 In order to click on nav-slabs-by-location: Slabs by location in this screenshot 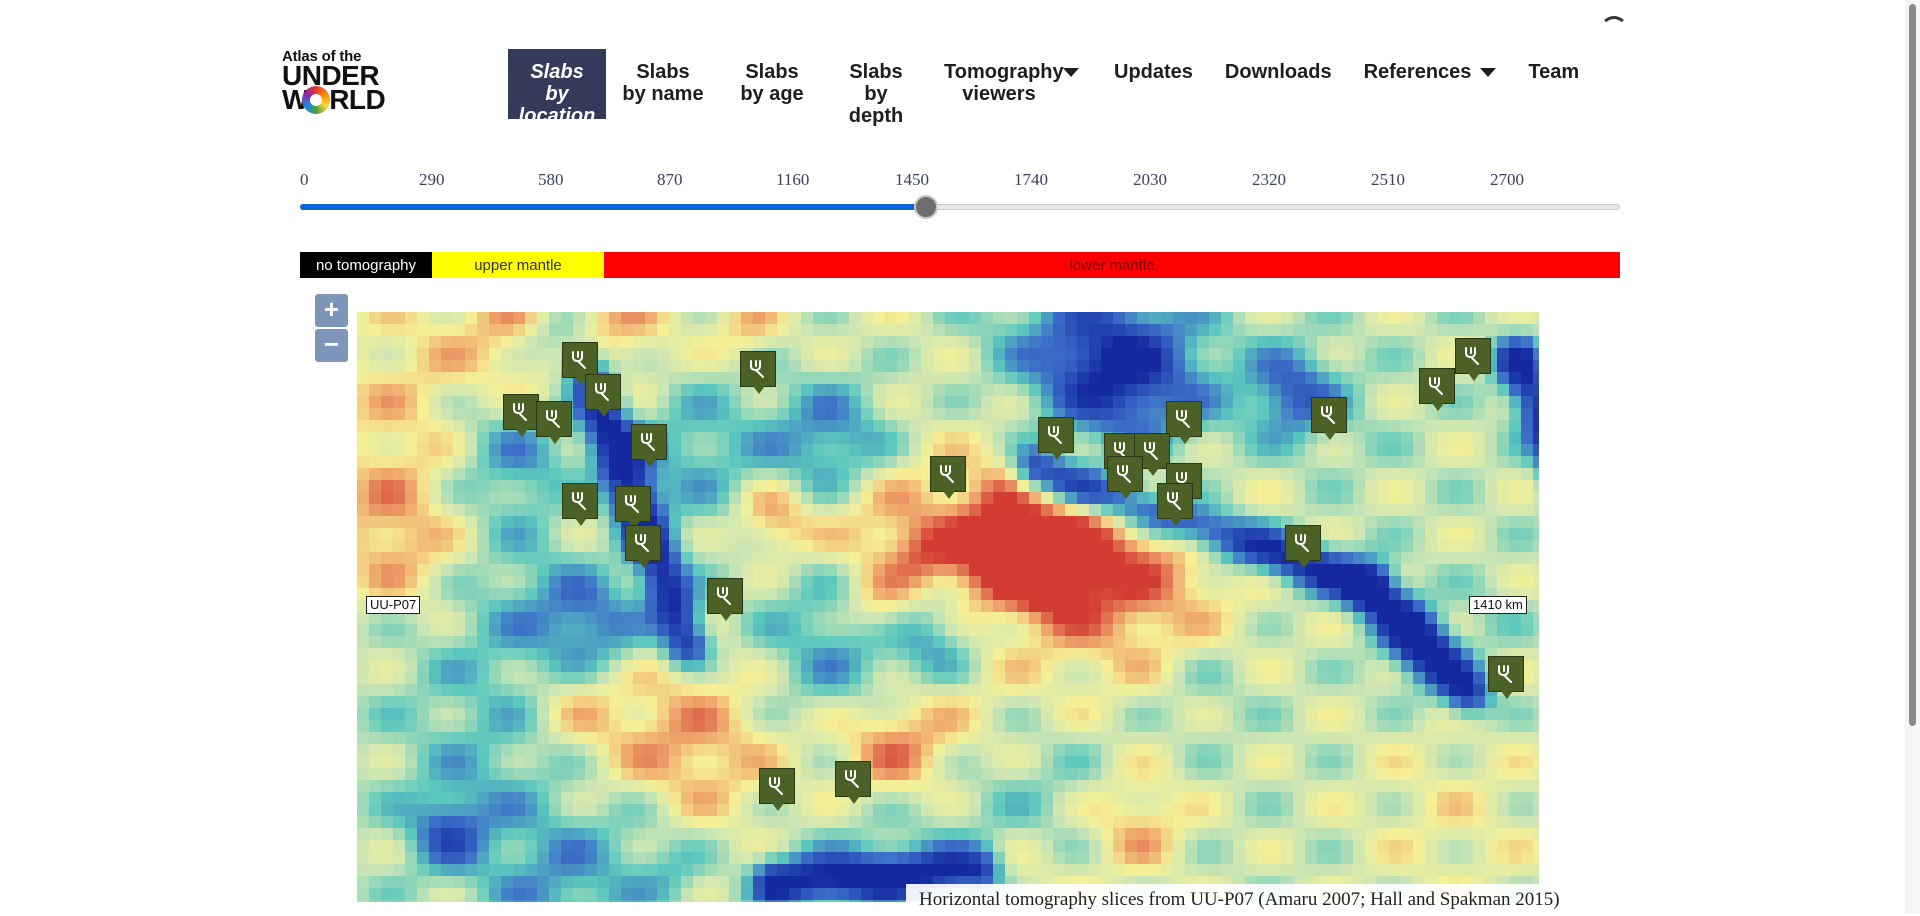, I will do `click(557, 84)`.